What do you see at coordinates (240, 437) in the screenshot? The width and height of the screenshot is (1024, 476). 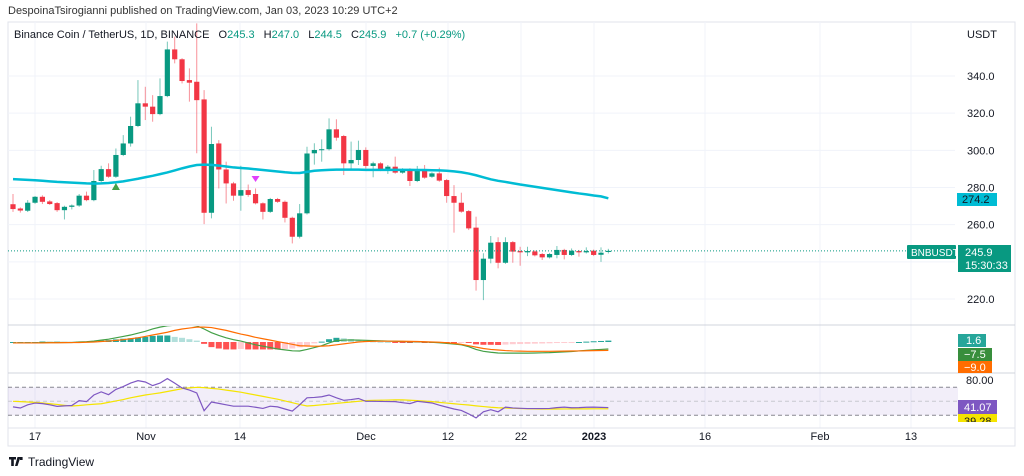 I see `time-tick: 14` at bounding box center [240, 437].